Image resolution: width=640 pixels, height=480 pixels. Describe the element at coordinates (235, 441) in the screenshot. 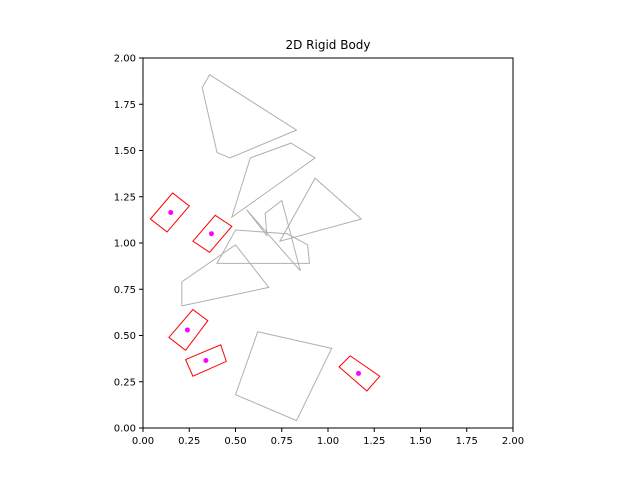

I see `x-tick-label: 0.50` at that location.